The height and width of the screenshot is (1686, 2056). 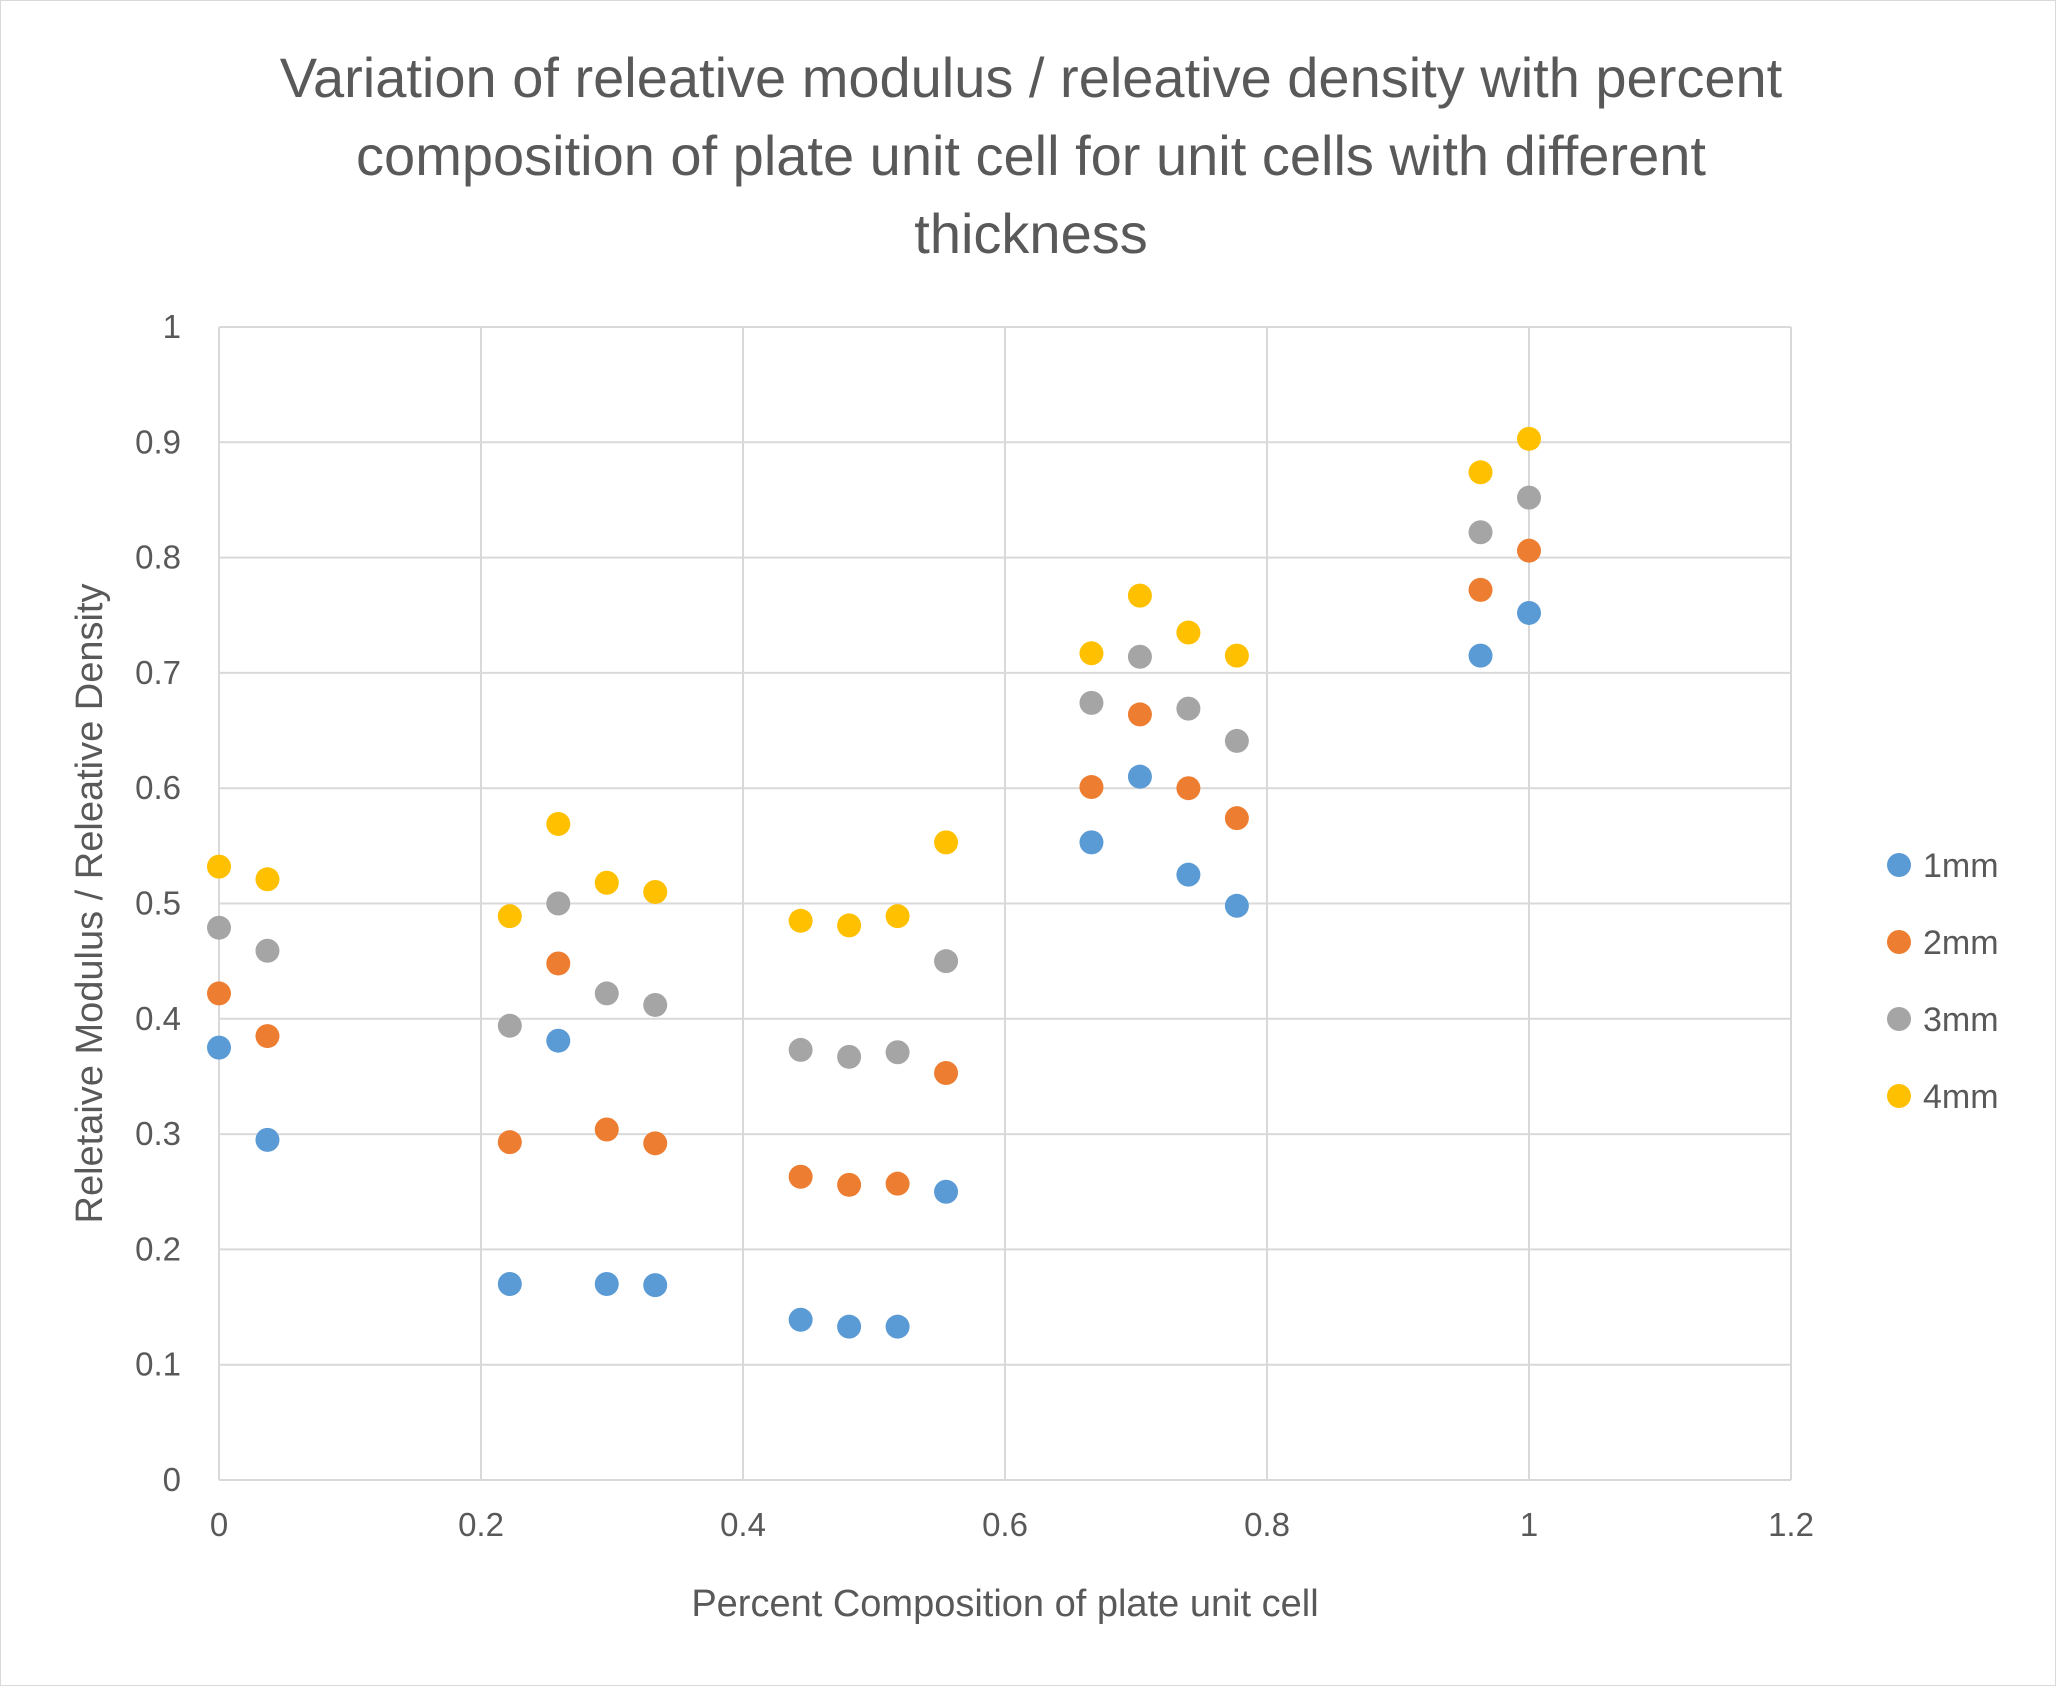 I want to click on legend-label: 2mm, so click(x=1961, y=943).